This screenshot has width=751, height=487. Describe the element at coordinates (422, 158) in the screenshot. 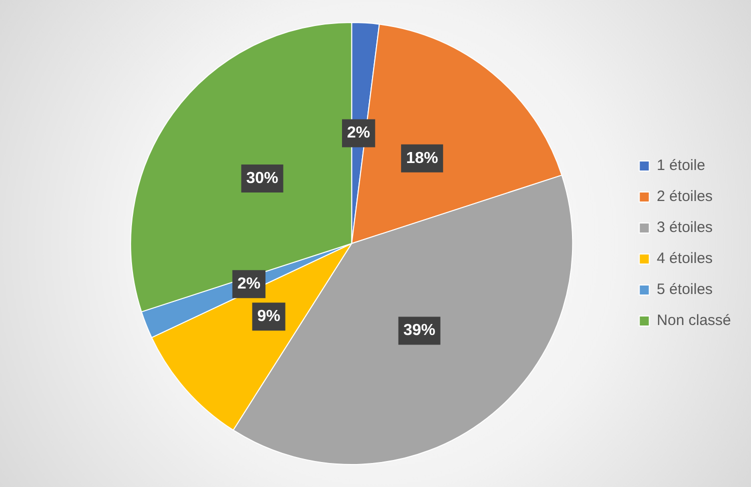

I see `data-label: 18%` at that location.